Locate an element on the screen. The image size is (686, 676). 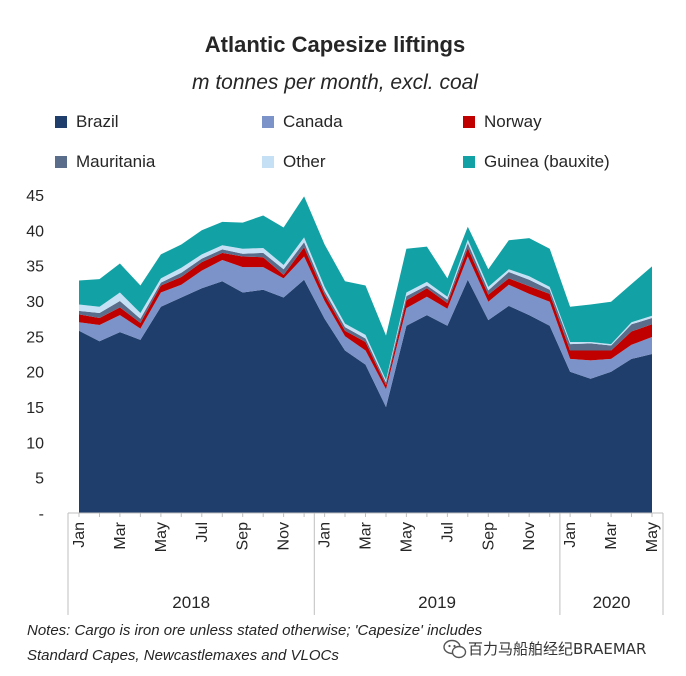
legend-item-other: Other is located at coordinates (294, 161).